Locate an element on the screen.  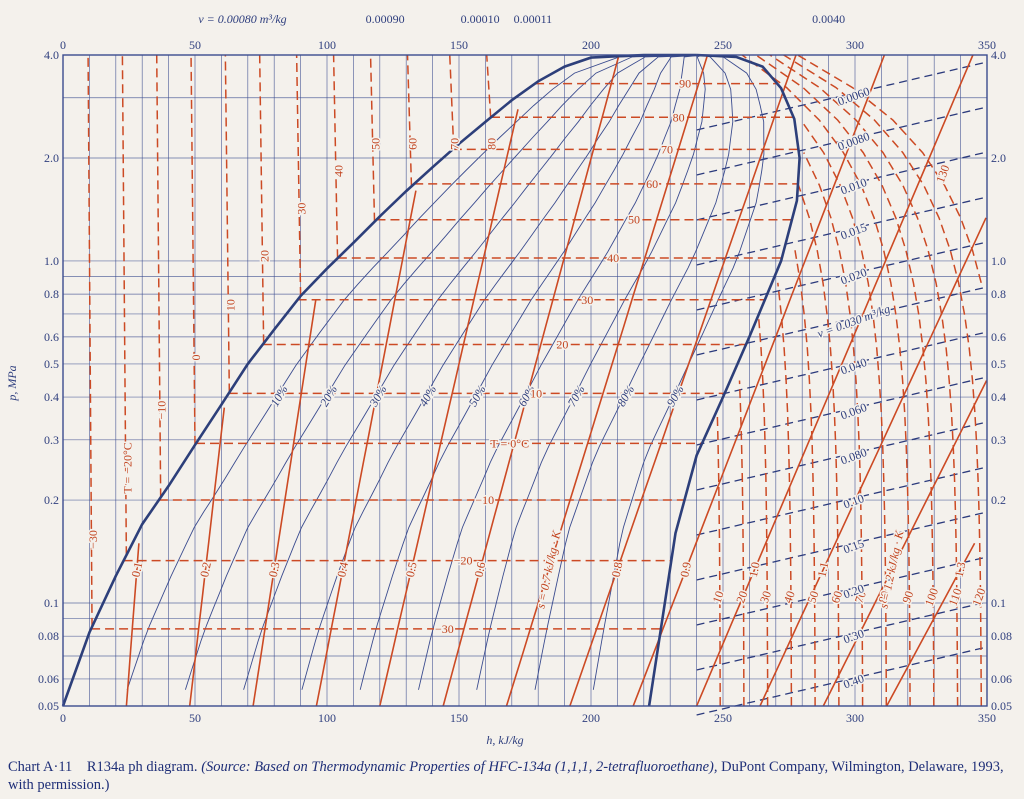
liquid-isotherm-label: 0 is located at coordinates (196, 358).